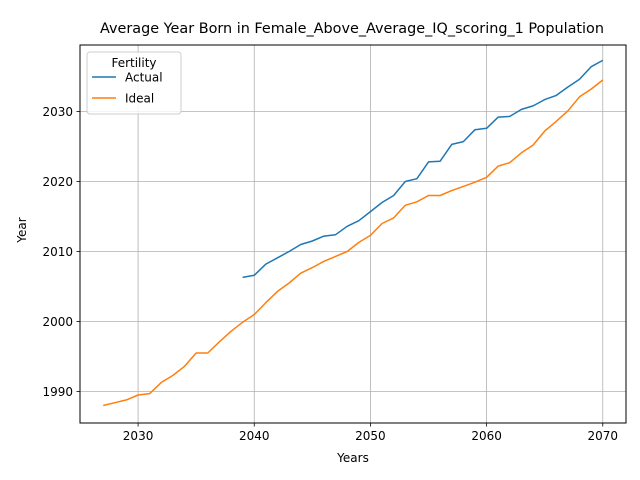 The height and width of the screenshot is (480, 640). I want to click on x-tick-label: 2070, so click(602, 436).